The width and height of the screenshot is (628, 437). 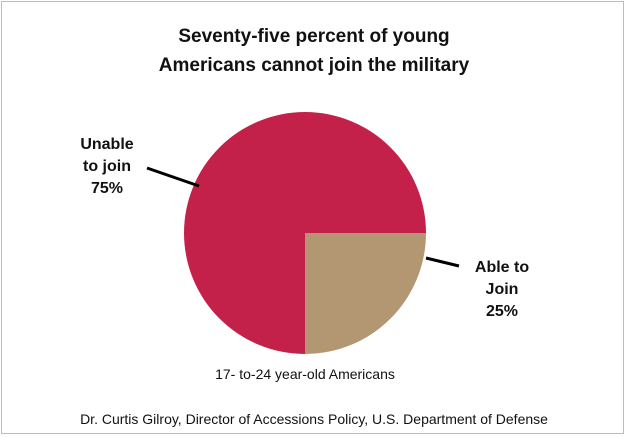 I want to click on leader-line-unable, so click(x=173, y=177).